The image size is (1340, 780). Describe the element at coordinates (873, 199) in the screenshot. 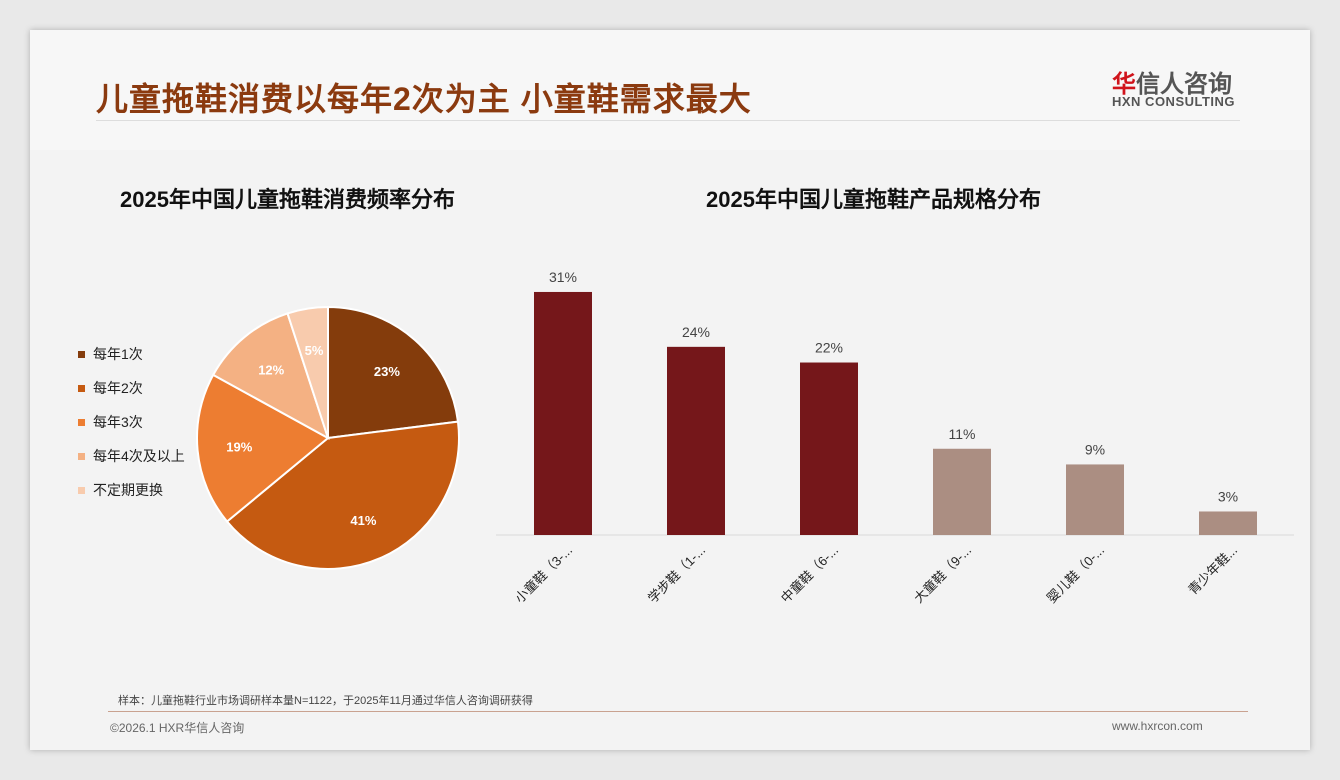

I see `bar-title: 2025年中国儿童拖鞋产品规格分布` at that location.